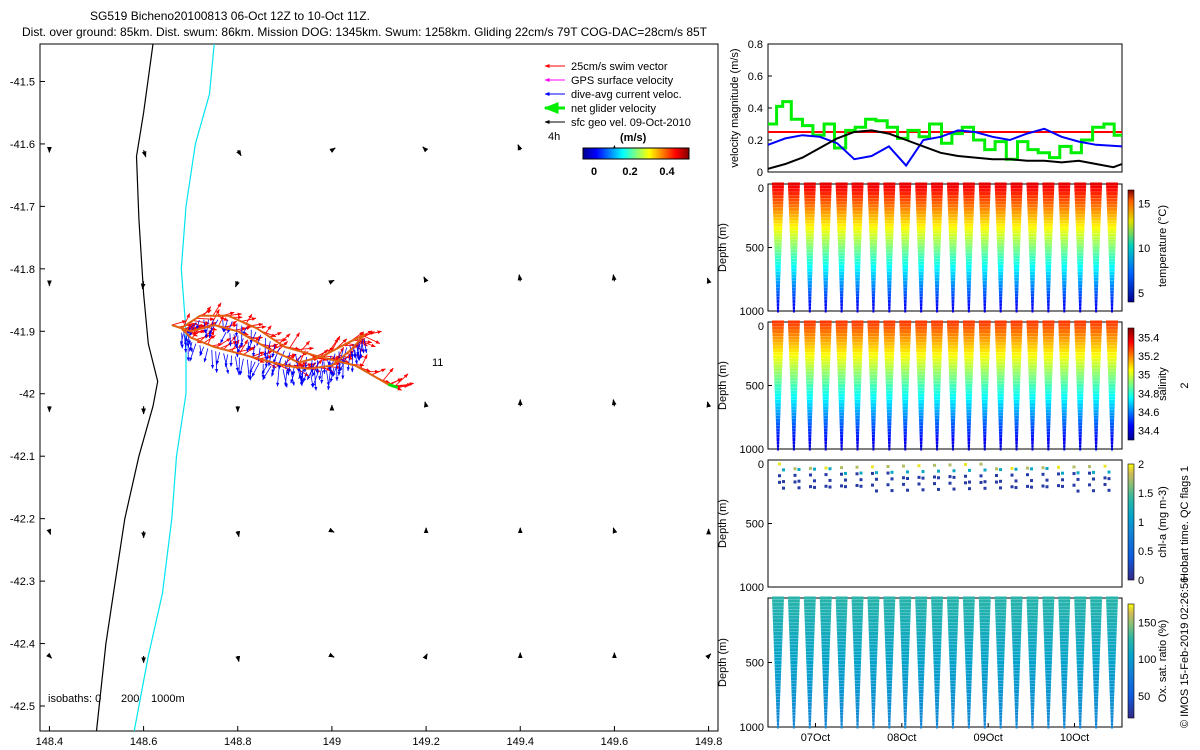 This screenshot has width=1200, height=750. Describe the element at coordinates (622, 81) in the screenshot. I see `legend-gps-label: GPS surface velocity` at that location.